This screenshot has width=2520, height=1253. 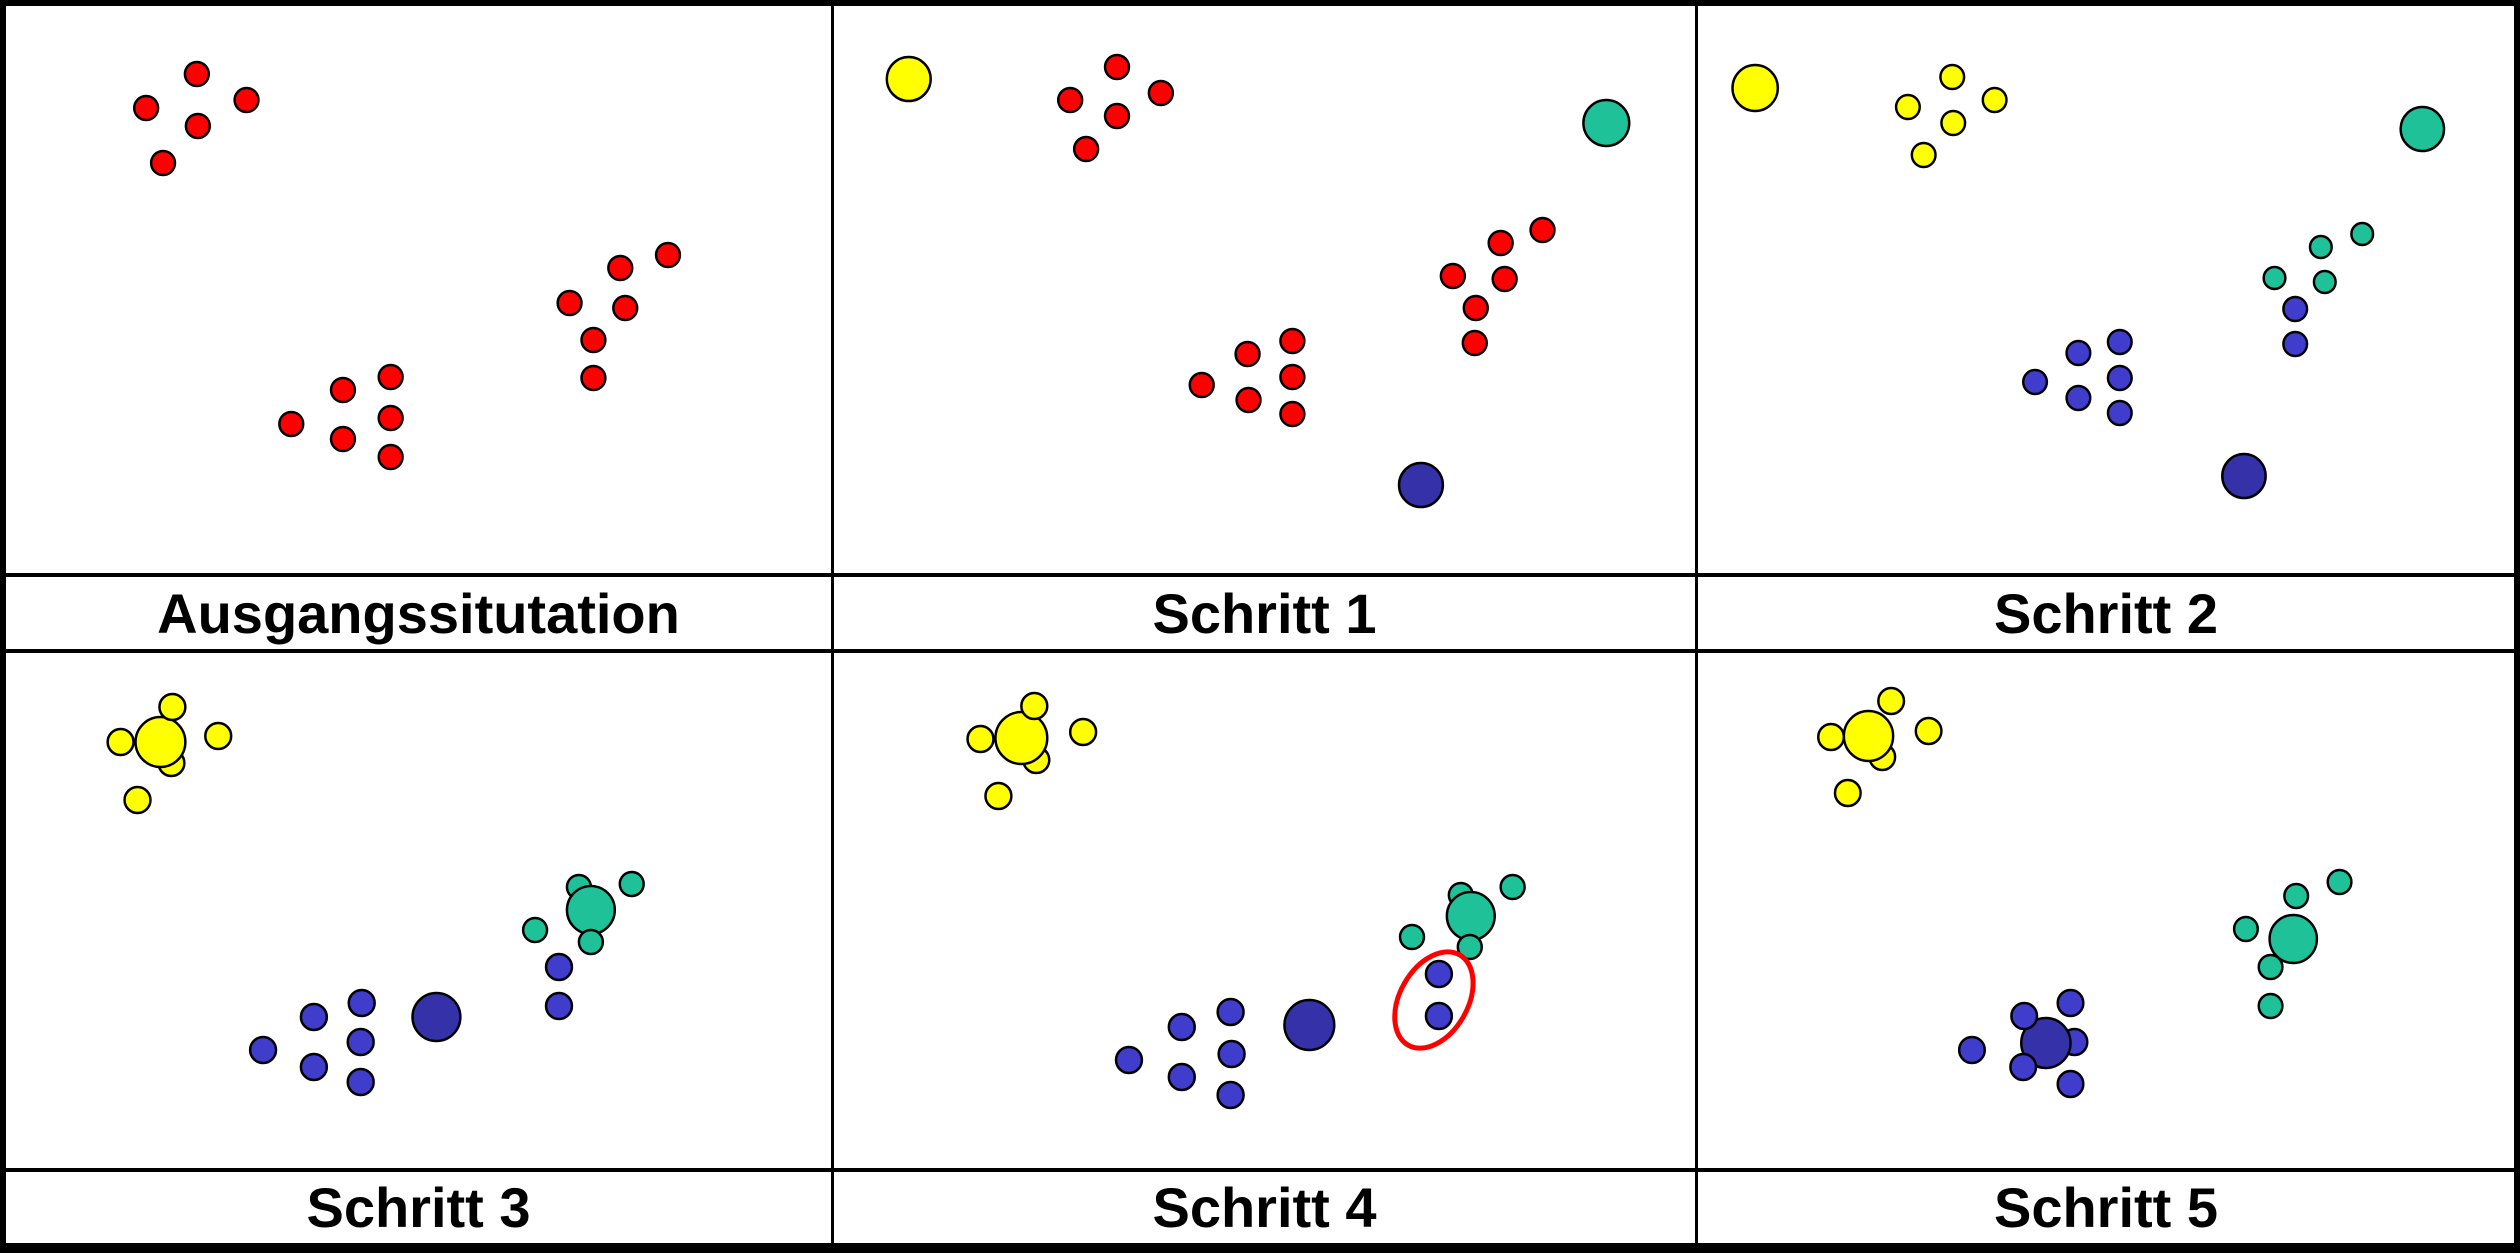 I want to click on caption-ausgangssituation: Ausgangssitutation, so click(x=418, y=613).